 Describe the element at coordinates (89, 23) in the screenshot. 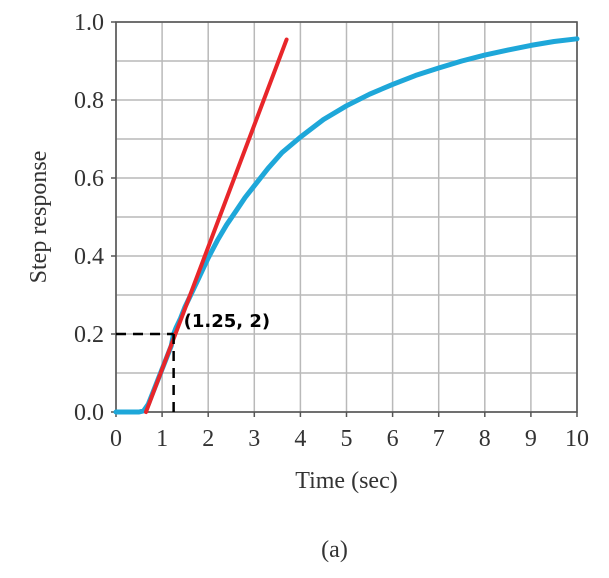

I see `y-tick-label-1.0: 1.0` at that location.